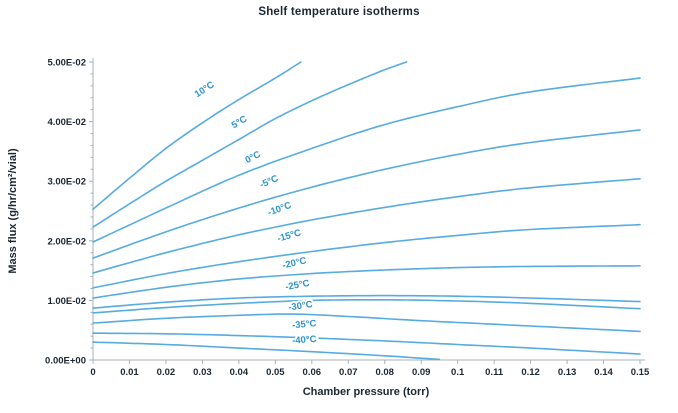  I want to click on curve-label-minus25C: -25°C, so click(298, 285).